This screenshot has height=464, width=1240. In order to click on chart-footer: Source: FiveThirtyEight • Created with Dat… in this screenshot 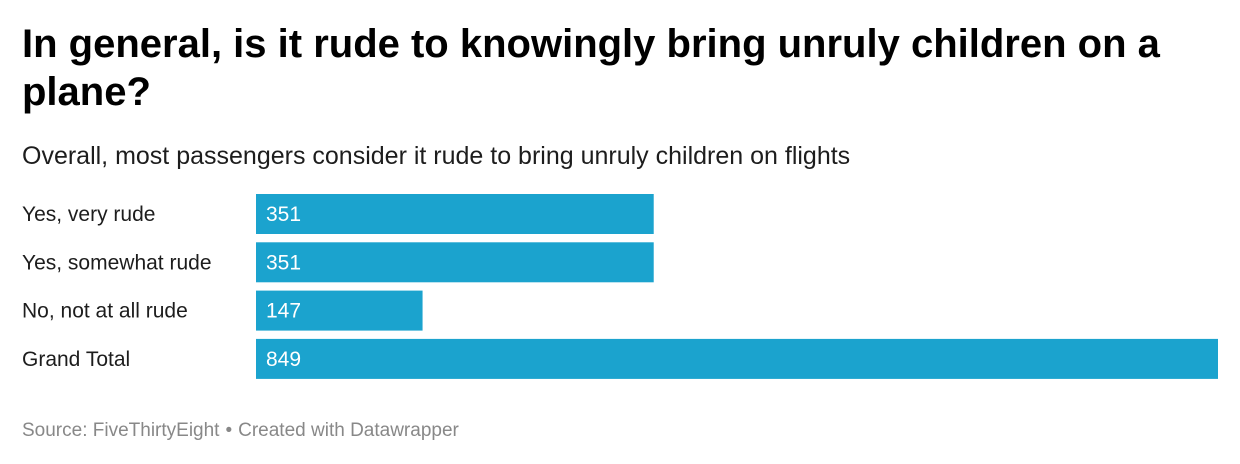, I will do `click(240, 431)`.